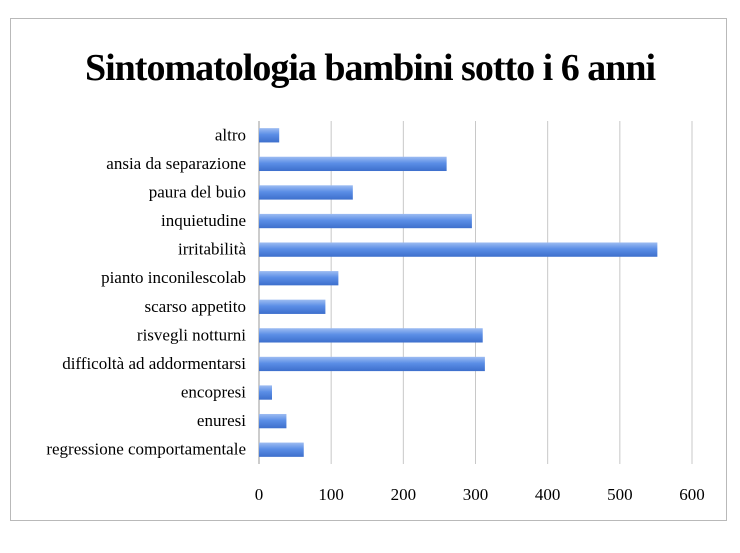 The image size is (740, 553). What do you see at coordinates (146, 449) in the screenshot?
I see `category-label: regressione comportamentale` at bounding box center [146, 449].